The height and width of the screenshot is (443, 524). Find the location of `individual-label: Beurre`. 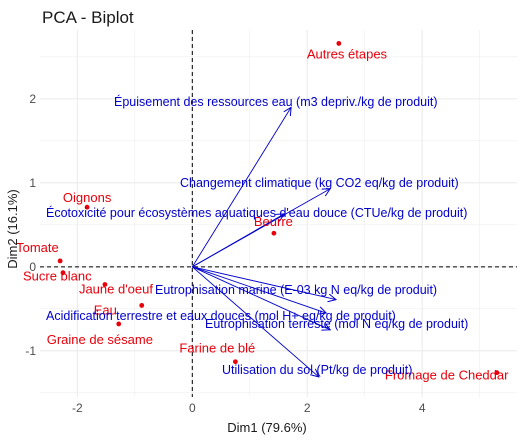

individual-label: Beurre is located at coordinates (273, 221).